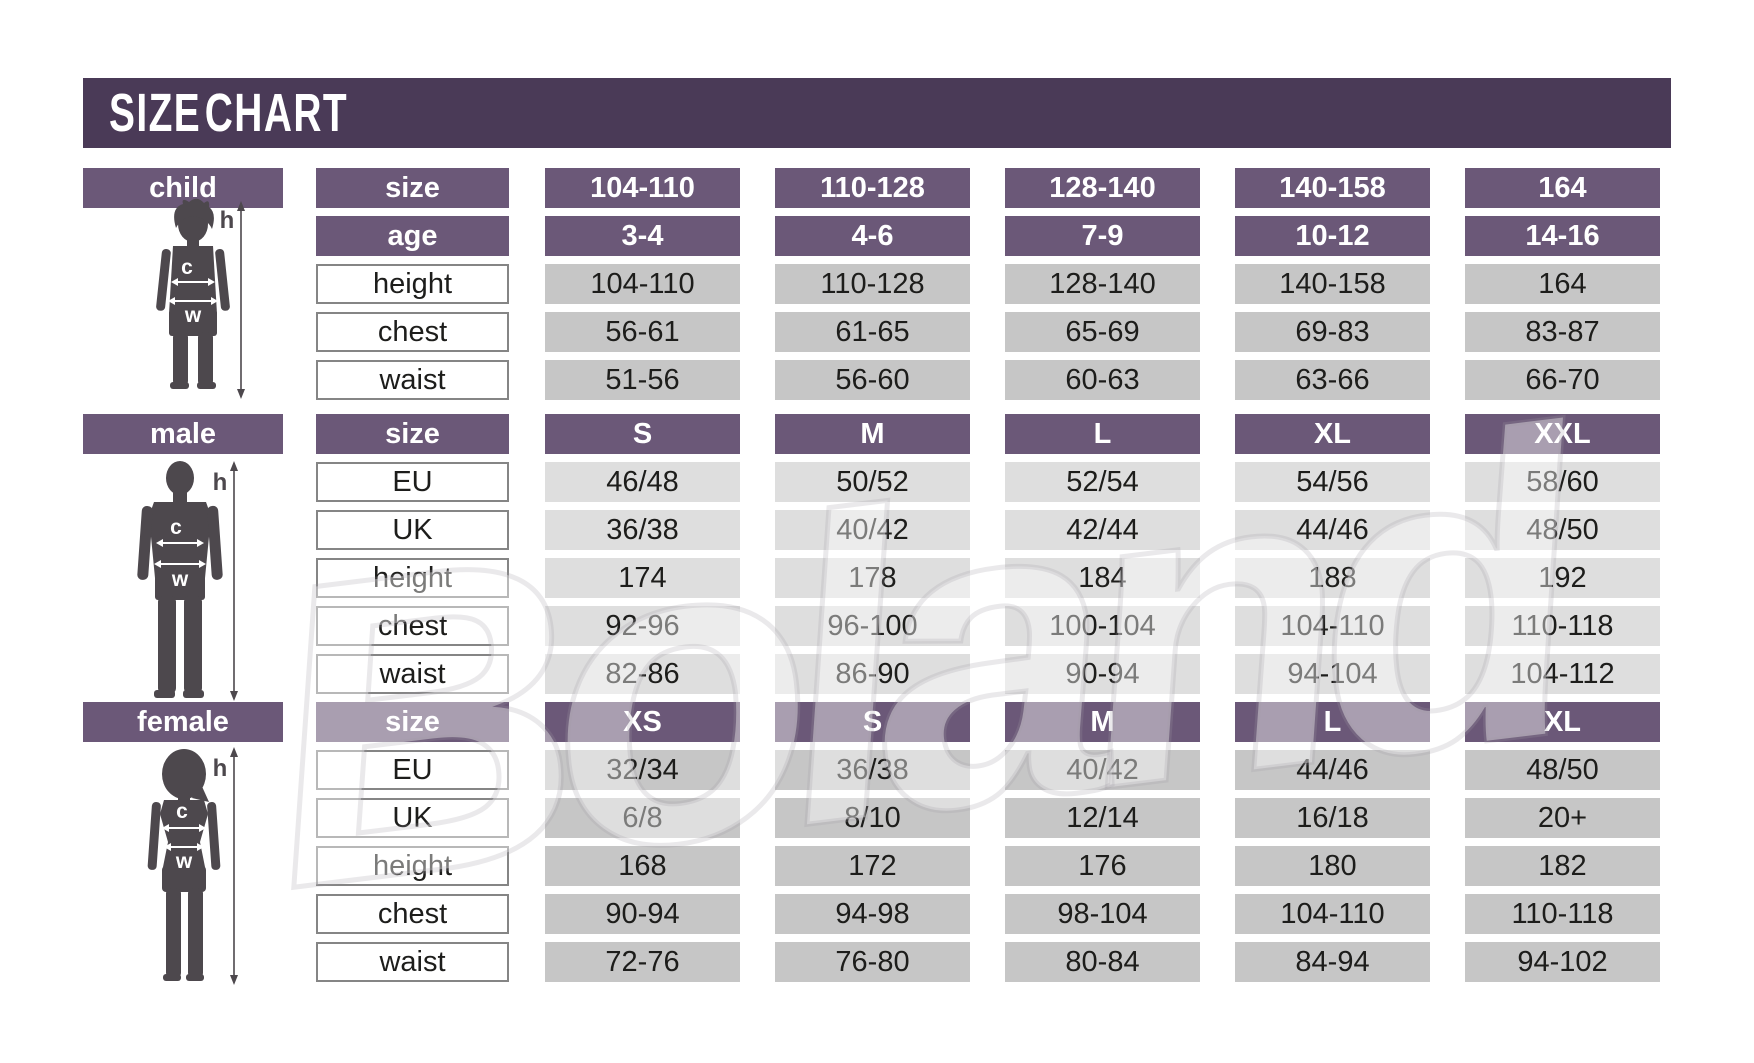  What do you see at coordinates (877, 722) in the screenshot?
I see `female-size-row: female size XS S M L XL` at bounding box center [877, 722].